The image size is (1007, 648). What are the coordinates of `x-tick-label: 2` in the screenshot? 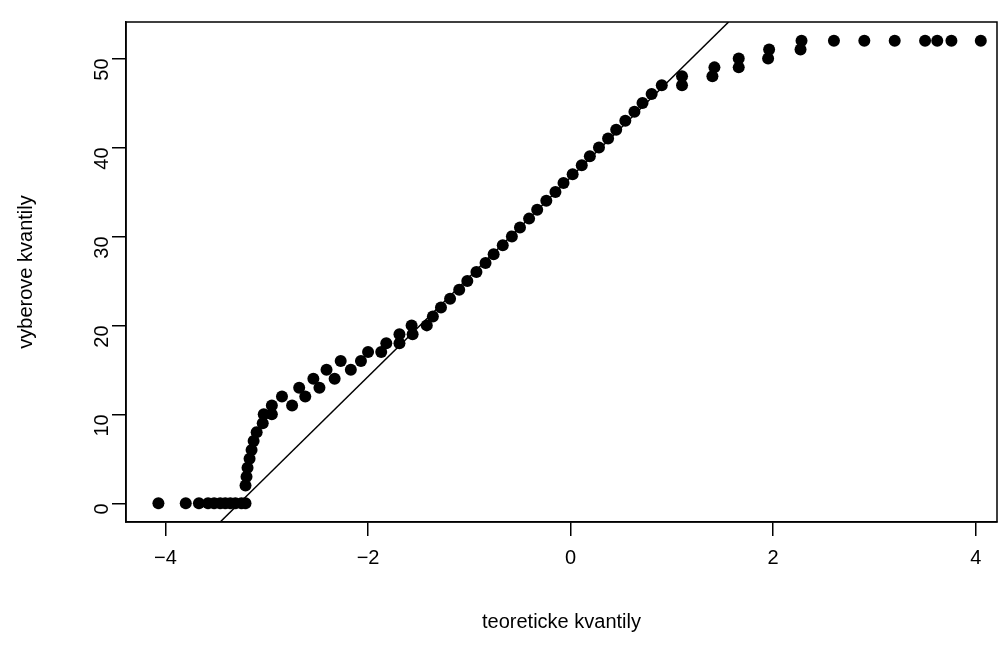 It's located at (773, 556).